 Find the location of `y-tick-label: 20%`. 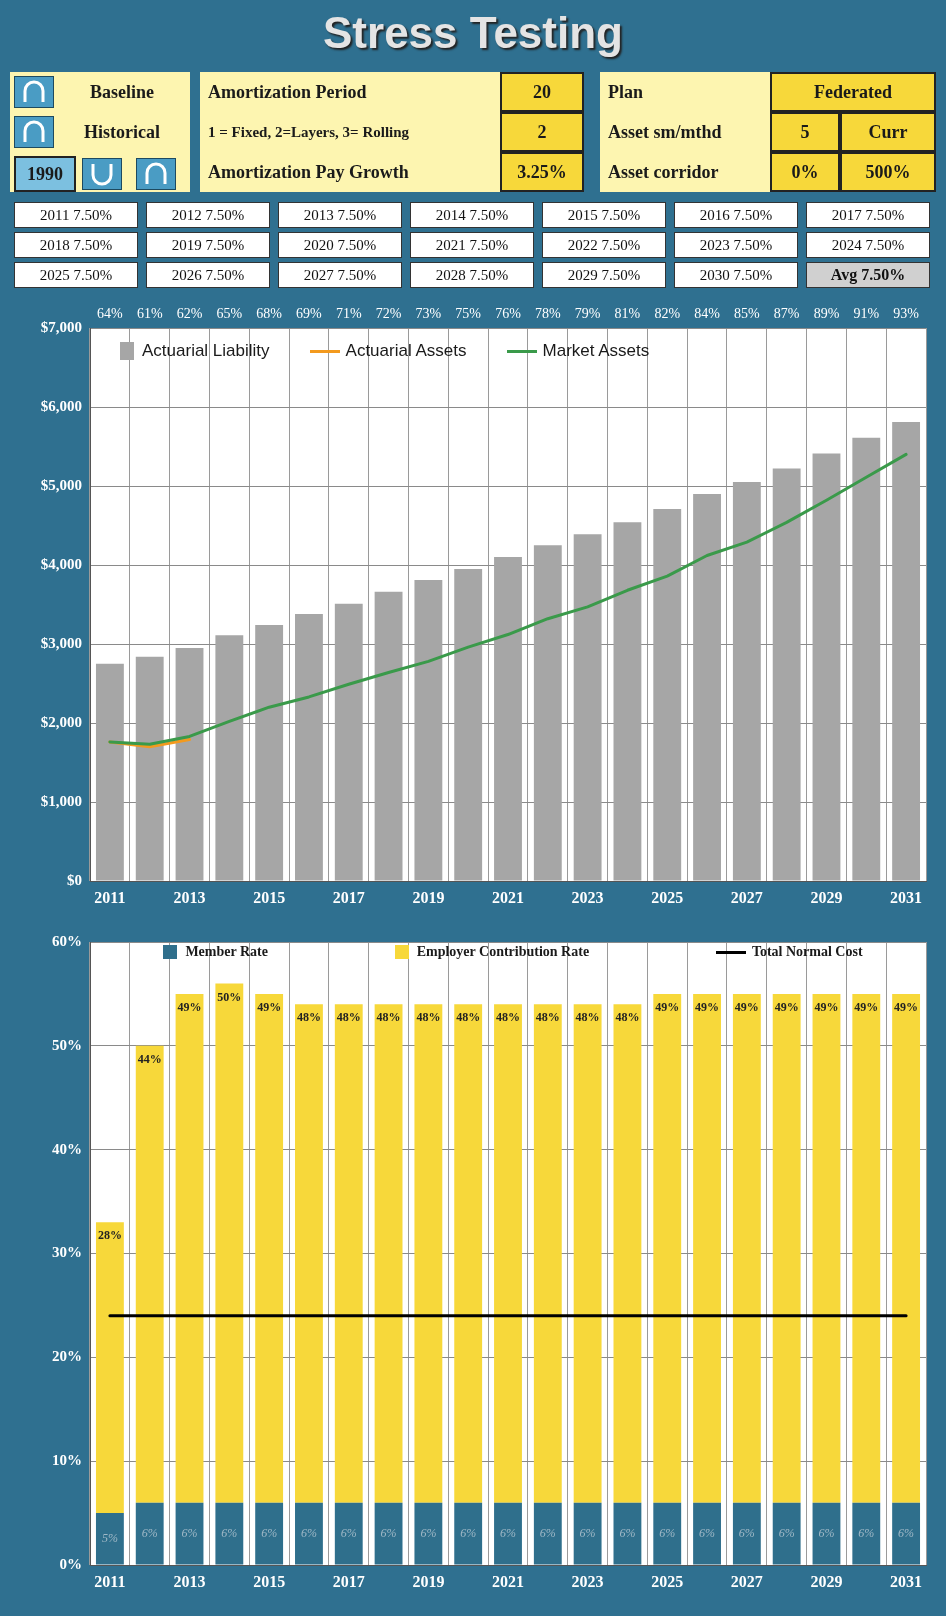

y-tick-label: 20% is located at coordinates (67, 1356).